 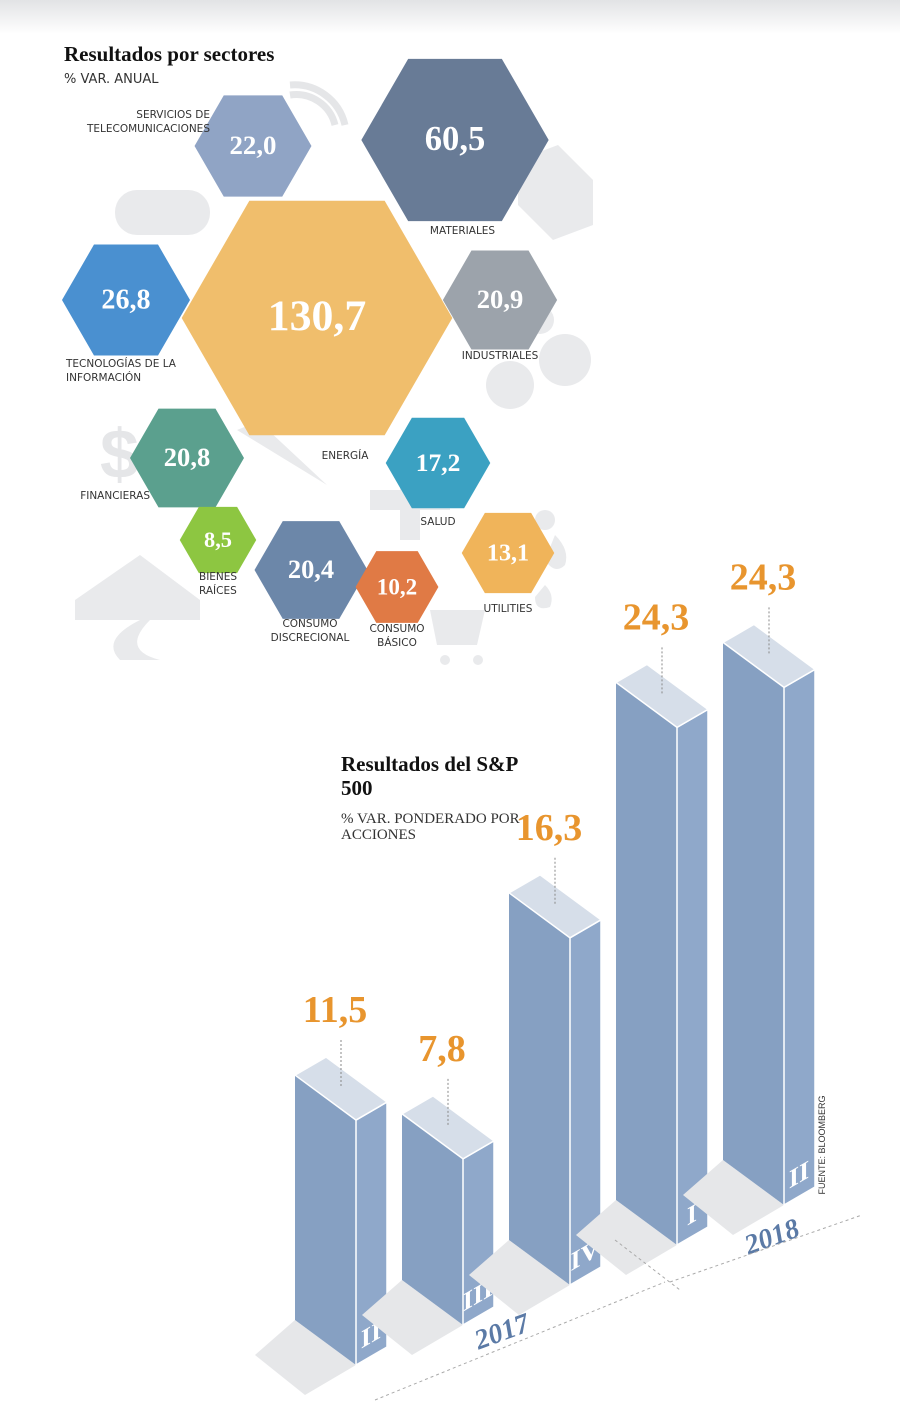 What do you see at coordinates (430, 827) in the screenshot?
I see `sp-subtitle: % VAR. PONDERADO POR ACCIONES` at bounding box center [430, 827].